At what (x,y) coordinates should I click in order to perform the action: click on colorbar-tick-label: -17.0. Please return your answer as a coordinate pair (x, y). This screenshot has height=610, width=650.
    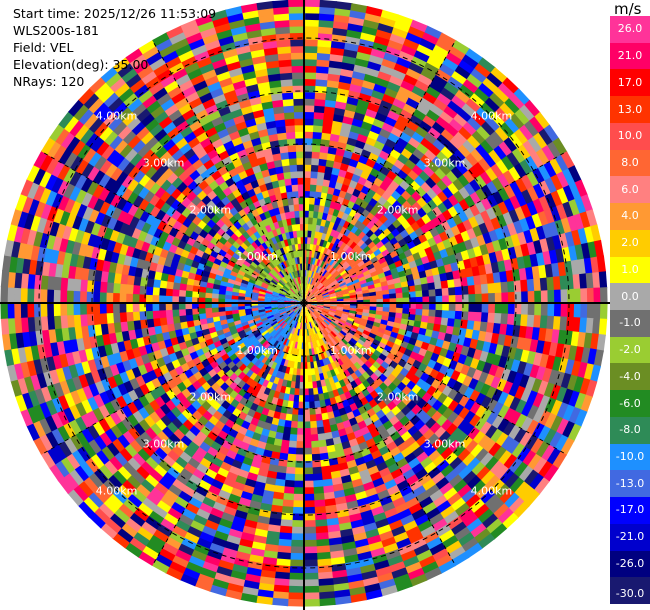
    Looking at the image, I should click on (630, 510).